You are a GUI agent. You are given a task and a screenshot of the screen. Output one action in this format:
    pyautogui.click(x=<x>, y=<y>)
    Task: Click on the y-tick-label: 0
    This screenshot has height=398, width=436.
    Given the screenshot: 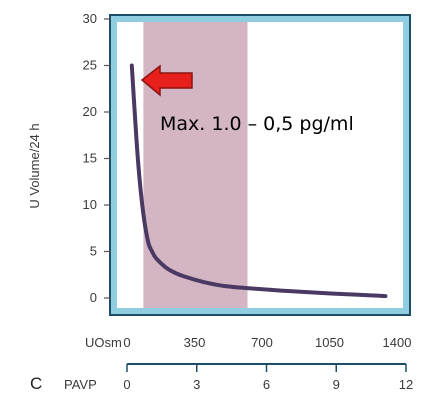 What is the action you would take?
    pyautogui.click(x=93, y=297)
    